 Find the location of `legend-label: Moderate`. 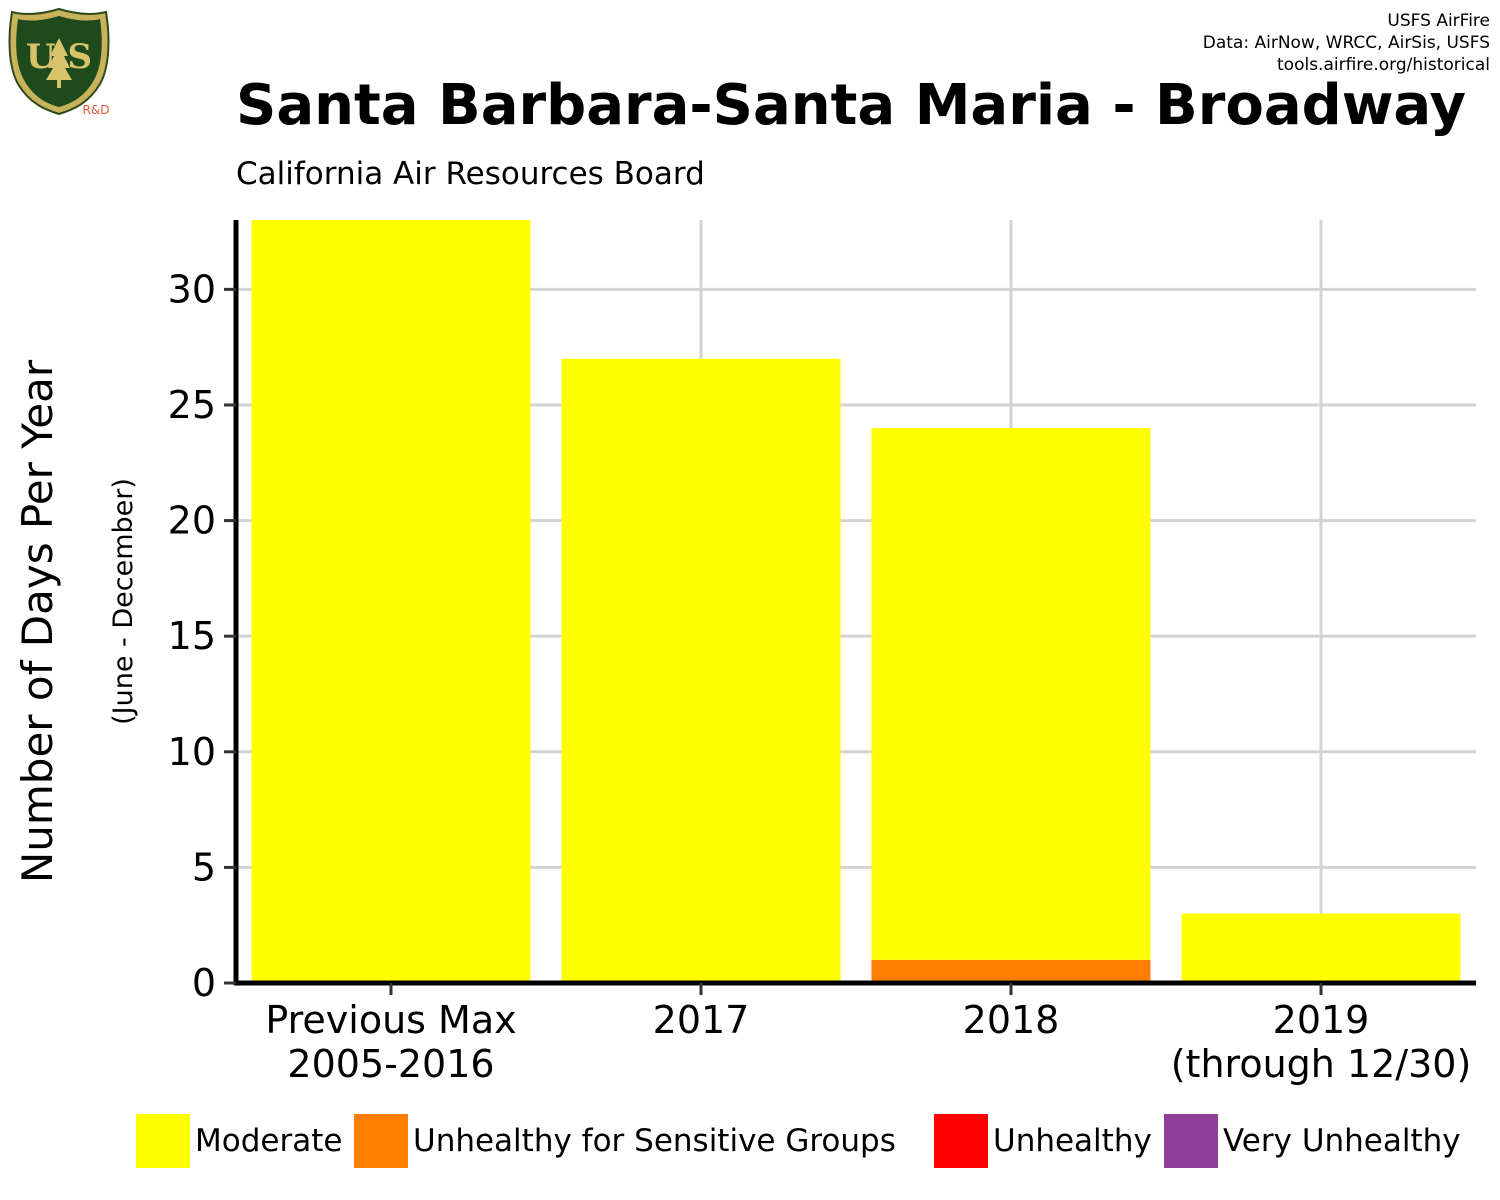

legend-label: Moderate is located at coordinates (269, 1141).